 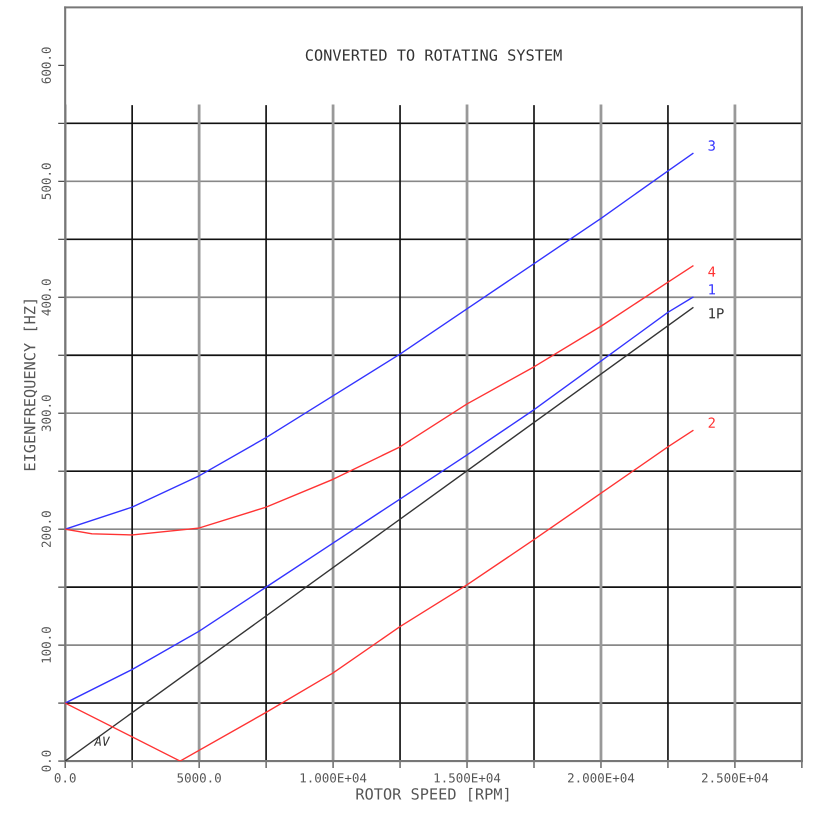 I want to click on text: CONVERTED TO ROTATING SYSTEM, so click(x=434, y=55).